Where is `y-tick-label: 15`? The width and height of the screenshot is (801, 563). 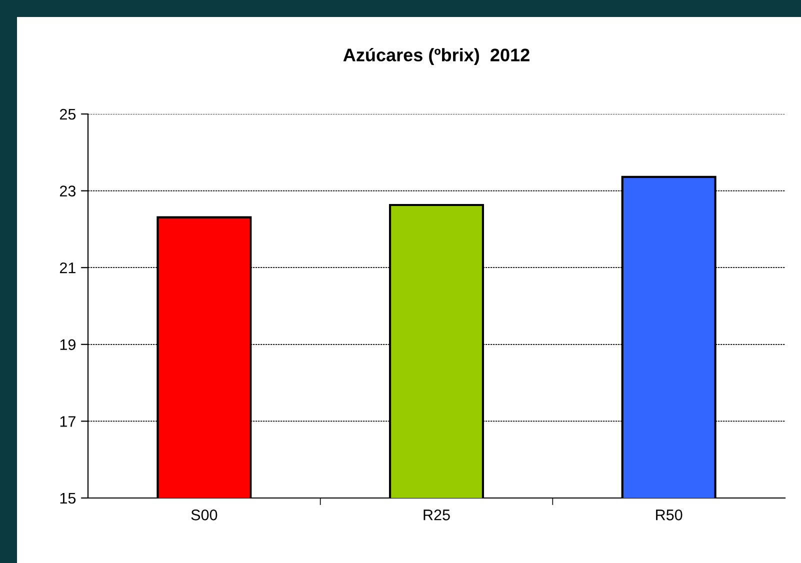 y-tick-label: 15 is located at coordinates (68, 498).